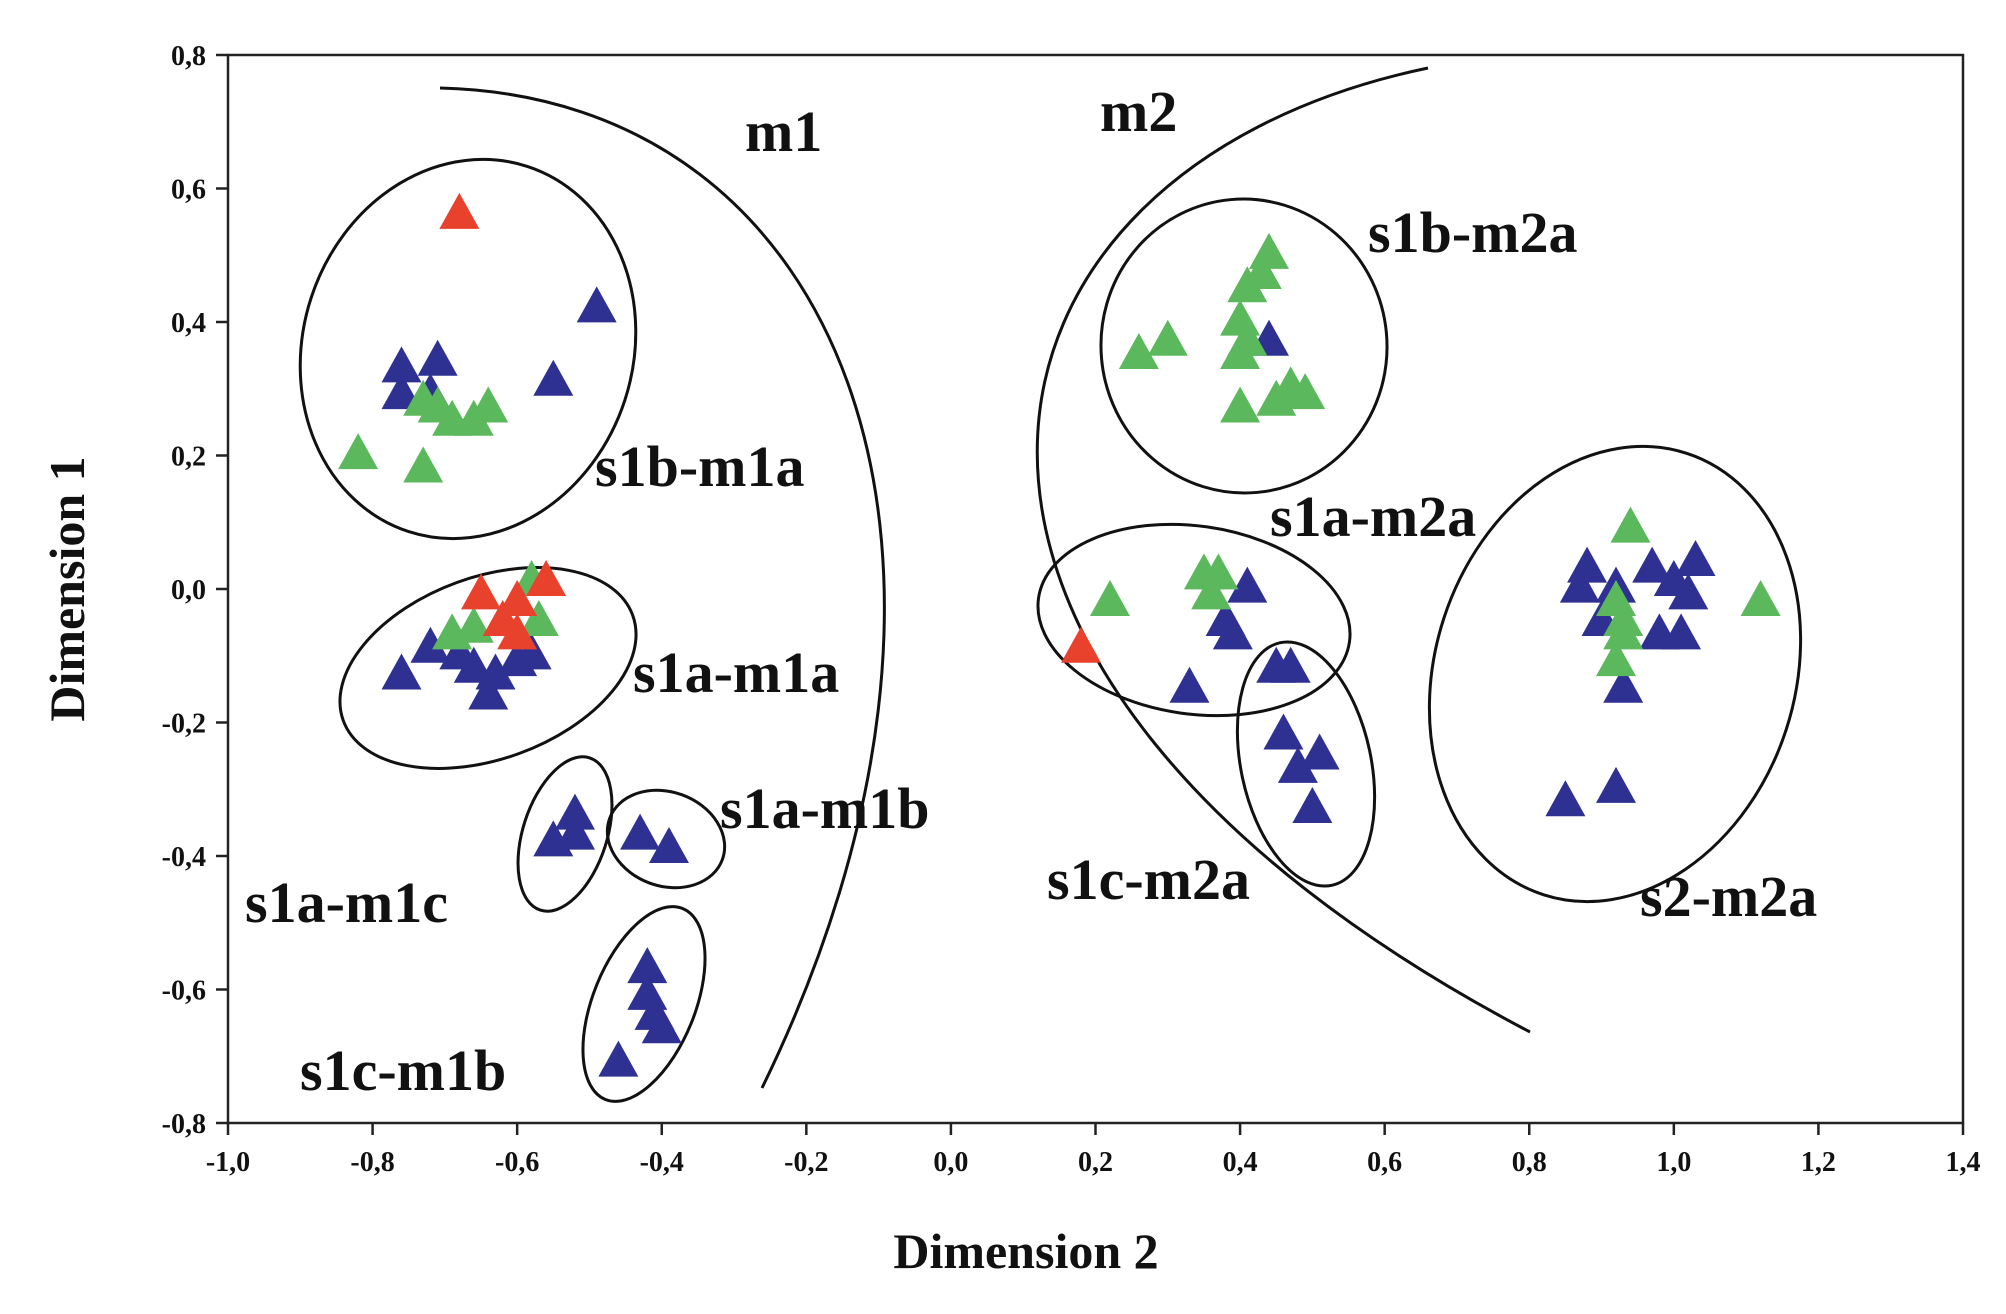  I want to click on x-tick-label: -0,6, so click(517, 1162).